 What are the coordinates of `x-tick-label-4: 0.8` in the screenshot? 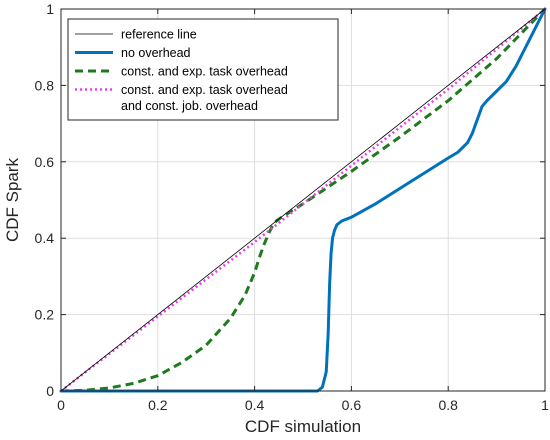 It's located at (448, 405).